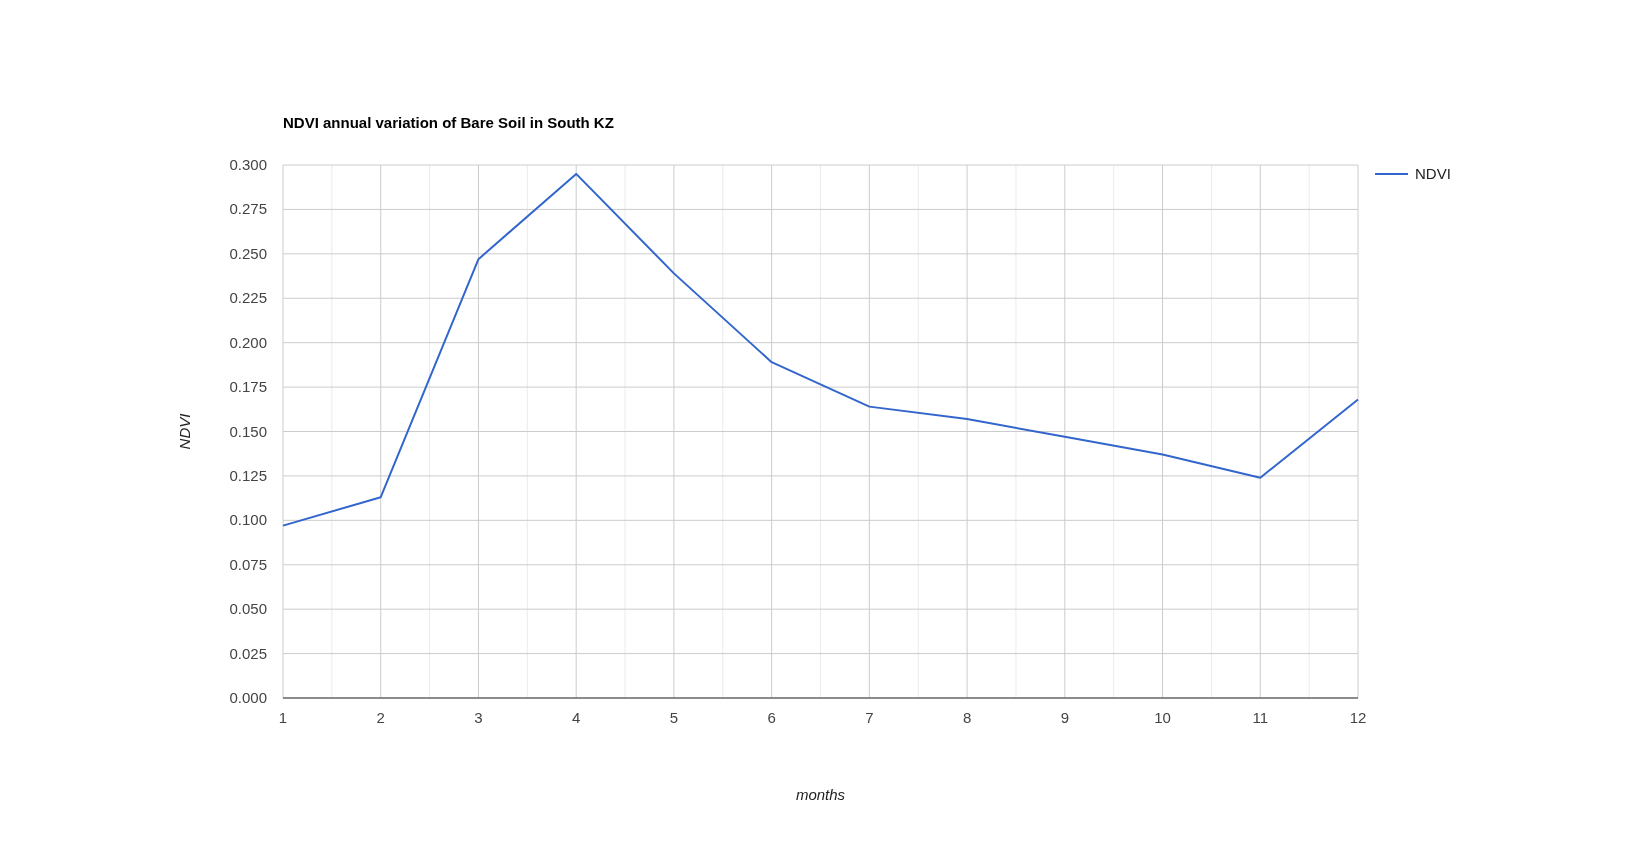 The image size is (1640, 864). I want to click on x-tick-label: 7, so click(869, 717).